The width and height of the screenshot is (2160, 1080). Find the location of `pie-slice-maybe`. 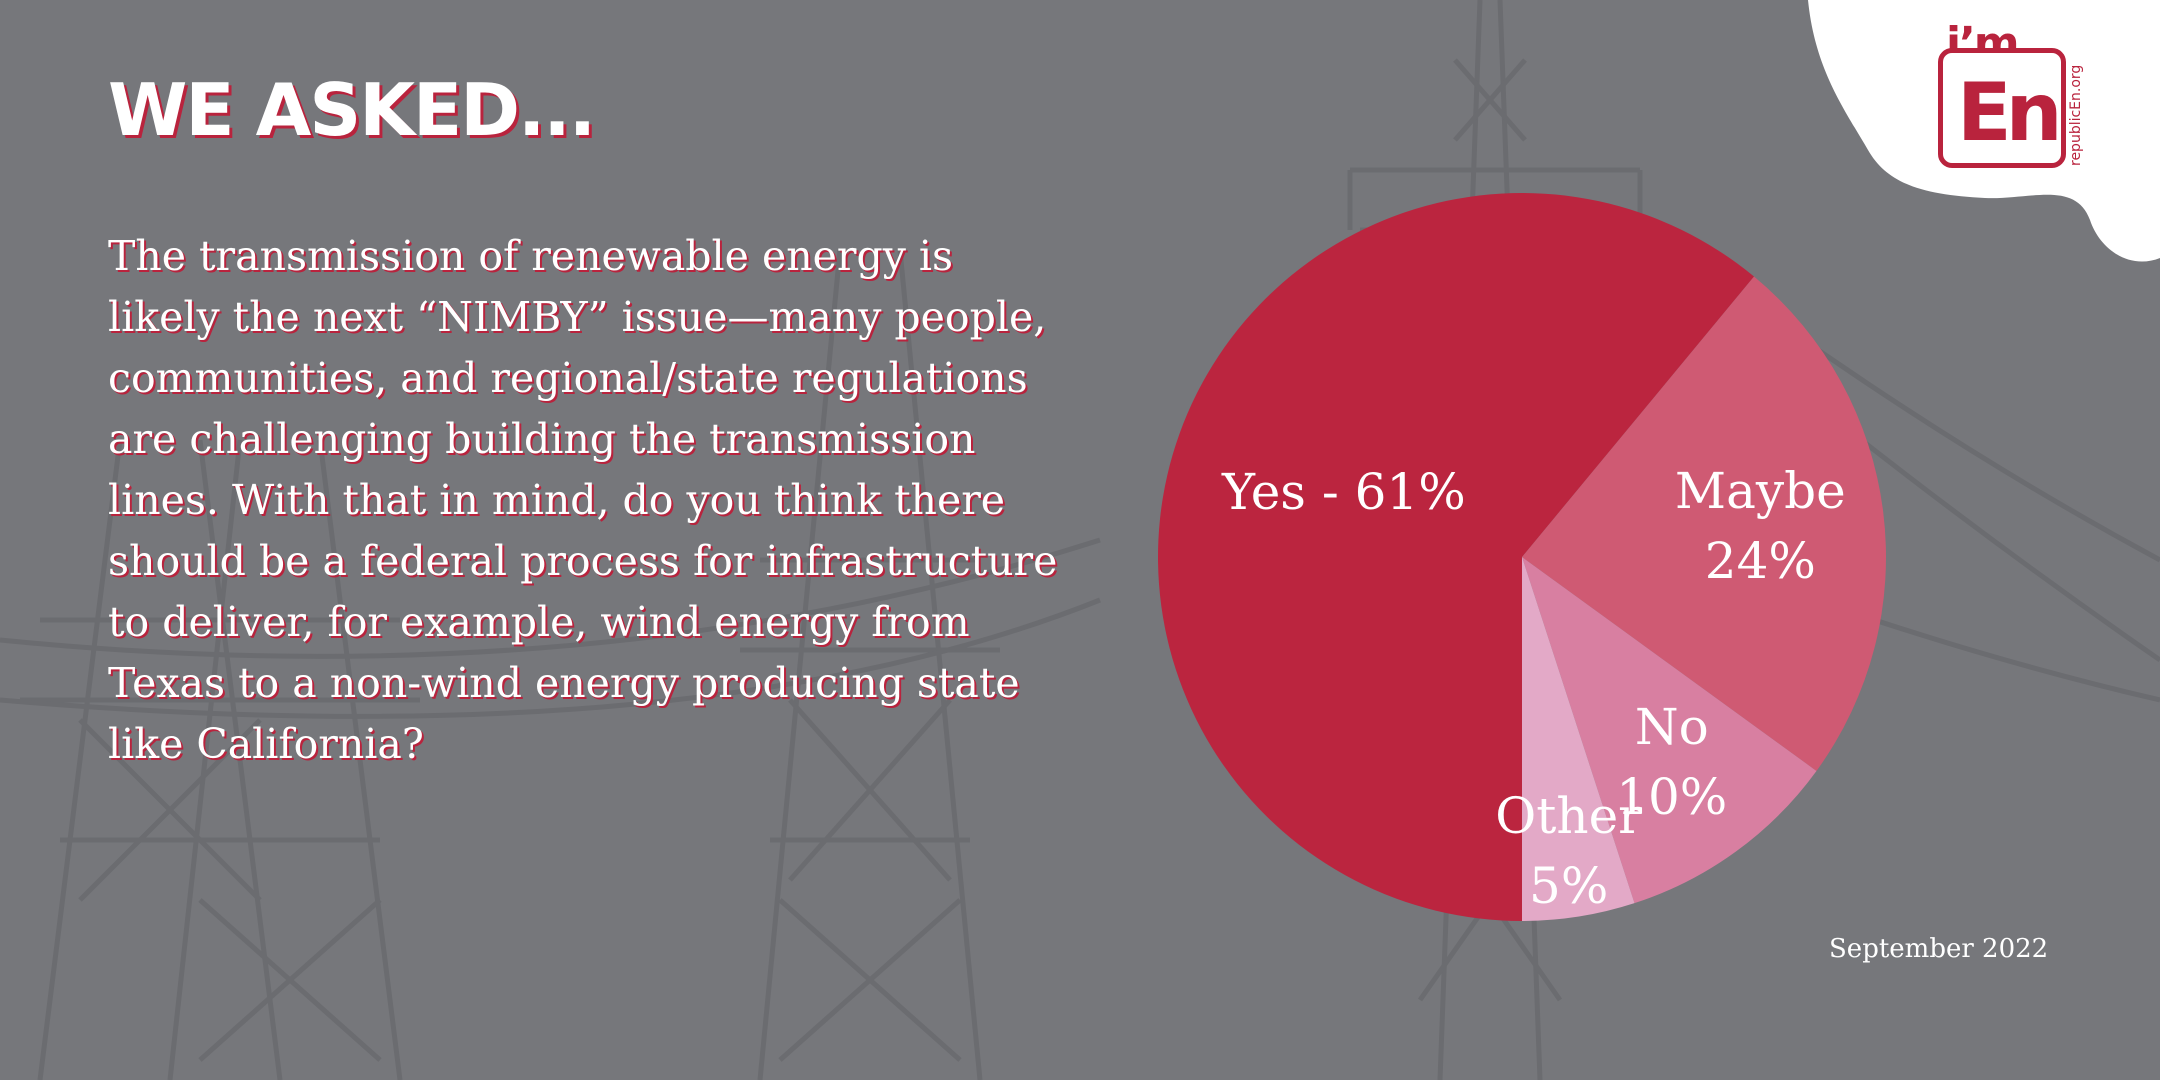

pie-slice-maybe is located at coordinates (1704, 523).